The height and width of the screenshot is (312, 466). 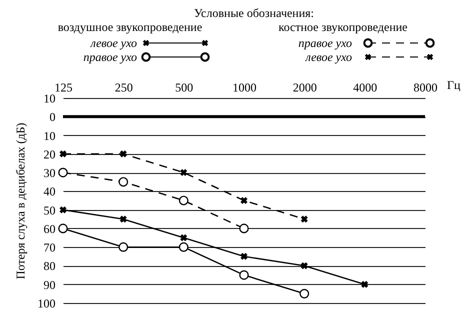 What do you see at coordinates (50, 173) in the screenshot?
I see `y-tick-label: 30` at bounding box center [50, 173].